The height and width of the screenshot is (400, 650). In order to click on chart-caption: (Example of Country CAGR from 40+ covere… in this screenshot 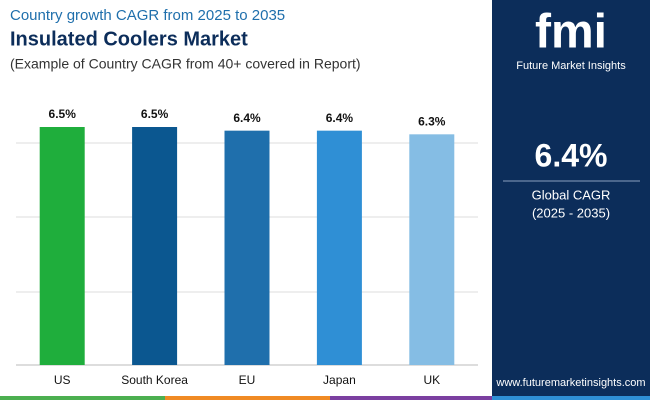, I will do `click(185, 64)`.